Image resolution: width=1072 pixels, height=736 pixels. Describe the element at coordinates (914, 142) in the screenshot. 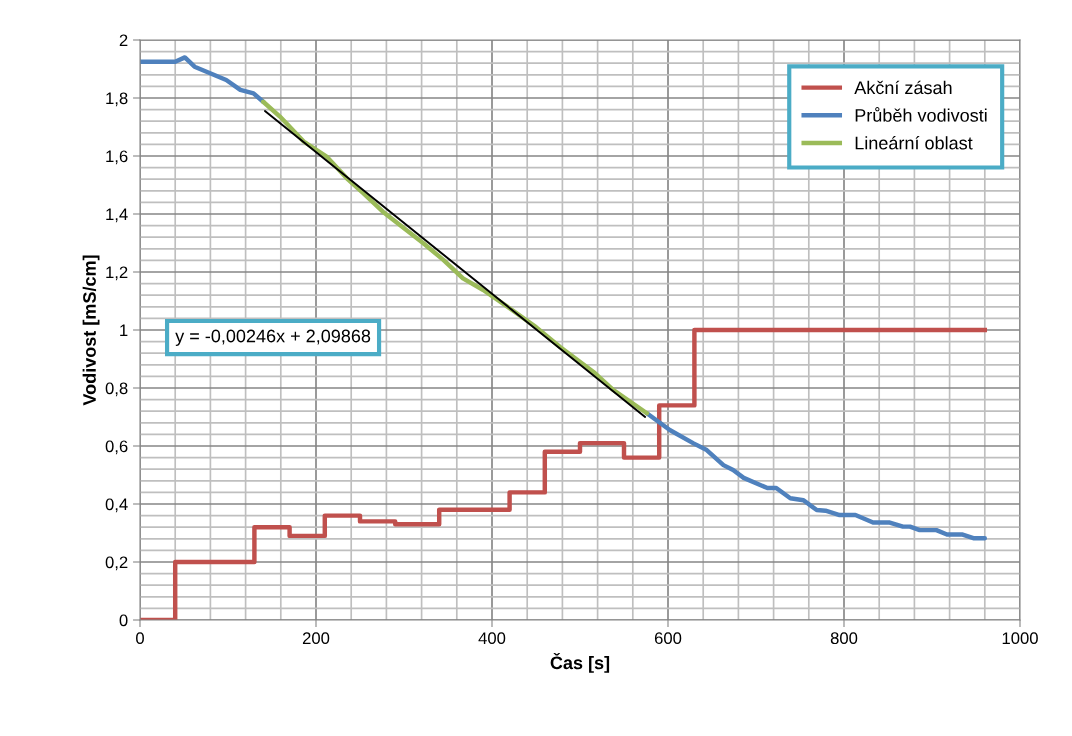

I see `legend-label: Lineární oblast` at that location.